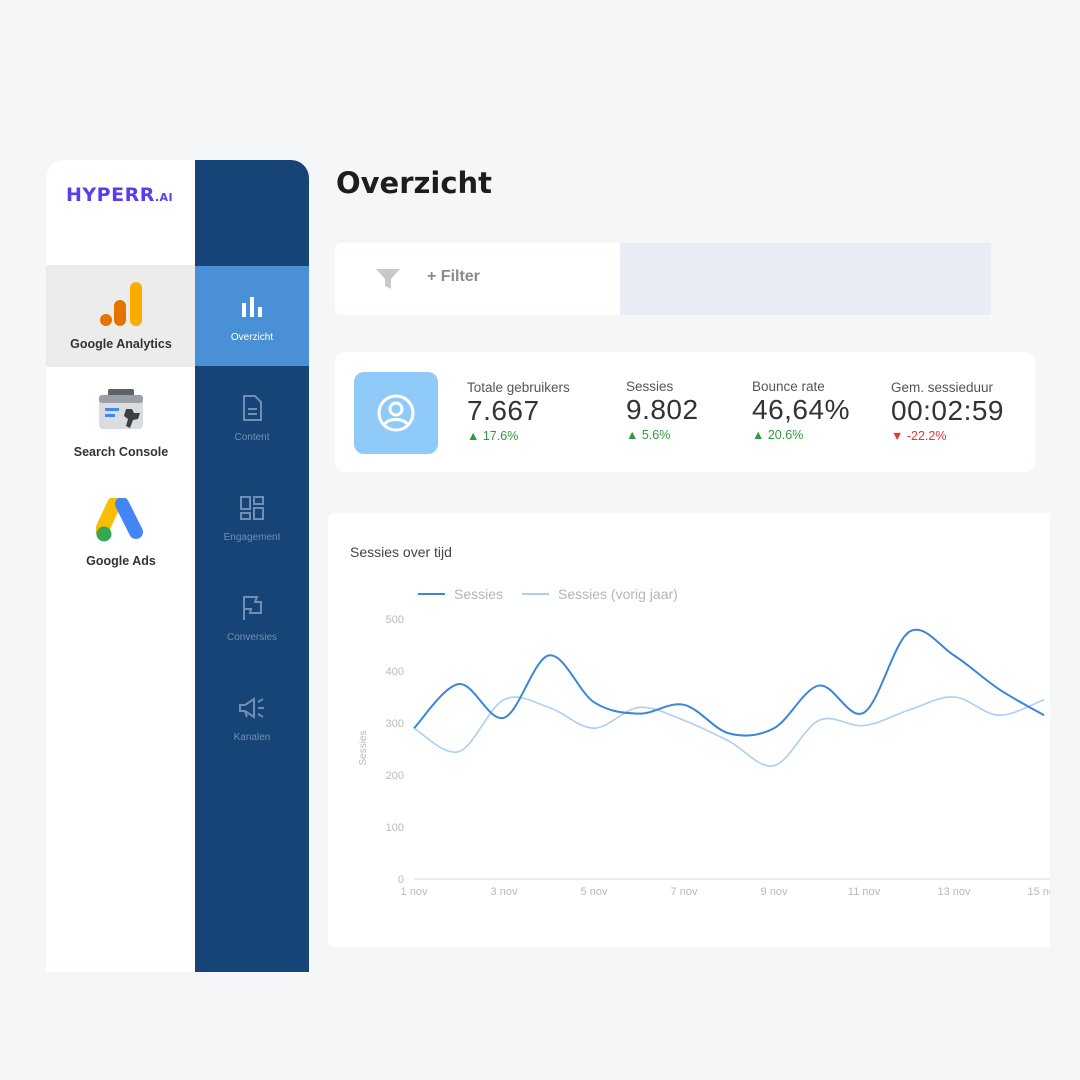 This screenshot has width=1080, height=1080. I want to click on brand-logo: HYPERR.AI, so click(120, 195).